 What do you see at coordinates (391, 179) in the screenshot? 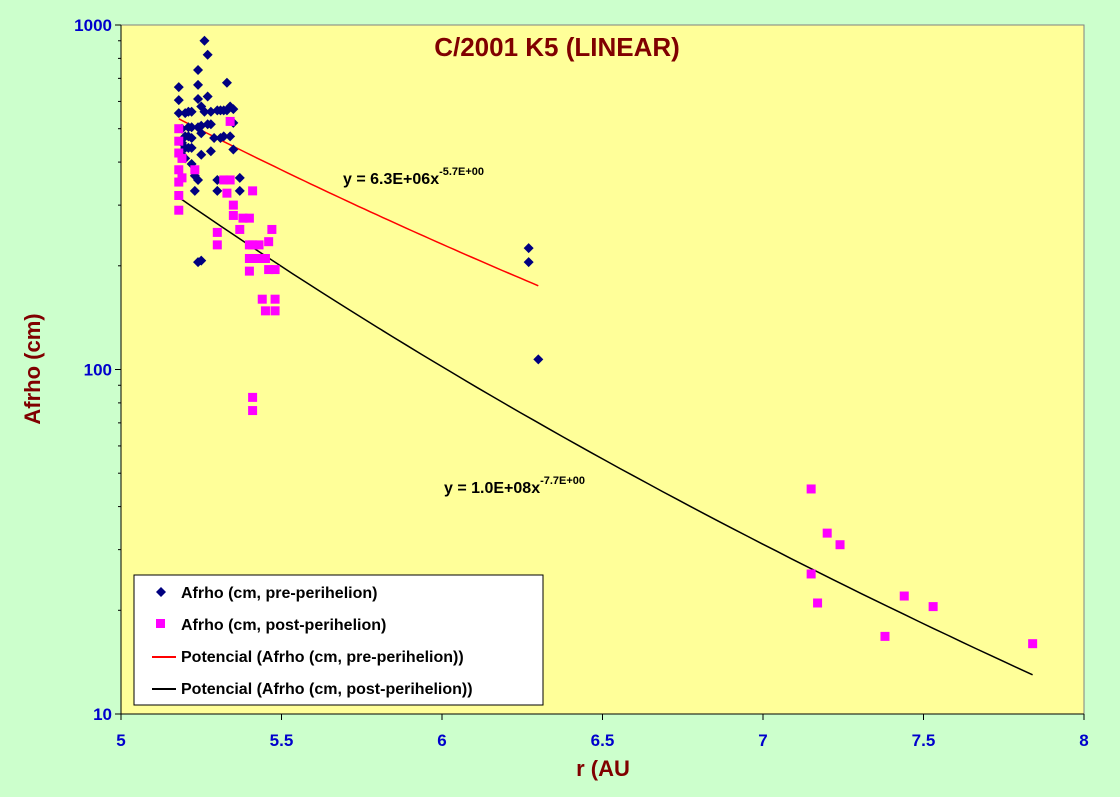
I see `fit-equation-pre-main: y = 6.3E+06x` at bounding box center [391, 179].